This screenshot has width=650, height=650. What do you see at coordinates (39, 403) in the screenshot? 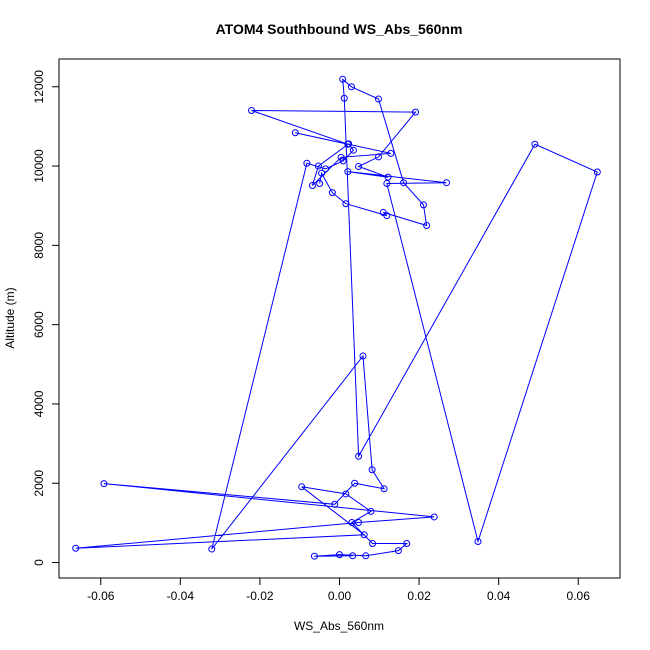
I see `y-tick-label: 4000` at bounding box center [39, 403].